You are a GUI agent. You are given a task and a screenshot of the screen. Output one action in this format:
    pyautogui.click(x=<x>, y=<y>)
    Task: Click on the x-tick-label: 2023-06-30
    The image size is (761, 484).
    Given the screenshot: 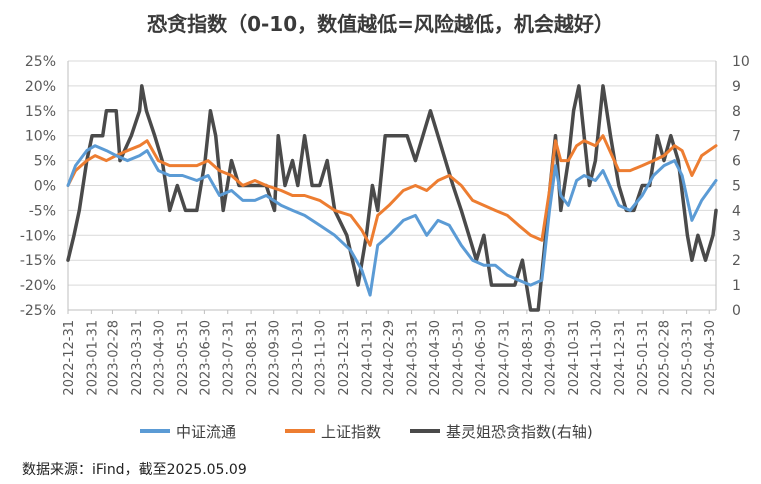 What is the action you would take?
    pyautogui.click(x=205, y=358)
    